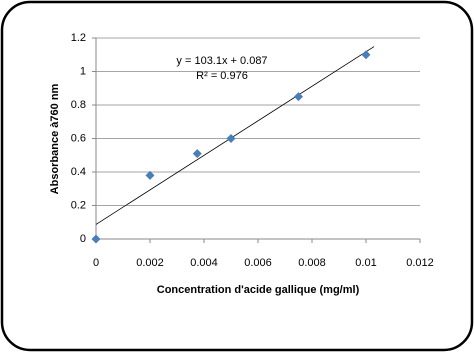 The width and height of the screenshot is (474, 352). Describe the element at coordinates (78, 205) in the screenshot. I see `y-tick-label: 0.2` at that location.